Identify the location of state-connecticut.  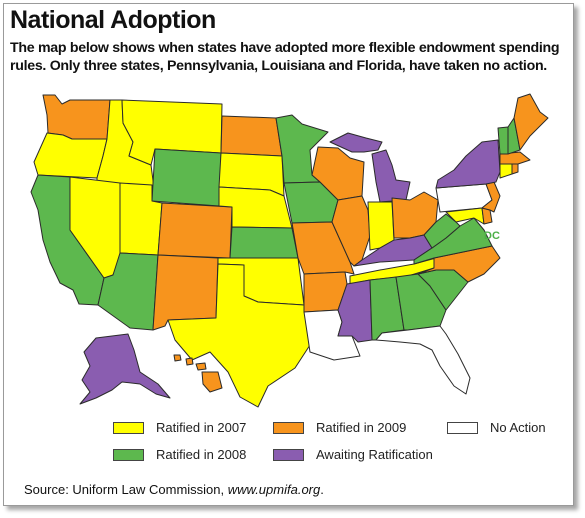
(506, 171).